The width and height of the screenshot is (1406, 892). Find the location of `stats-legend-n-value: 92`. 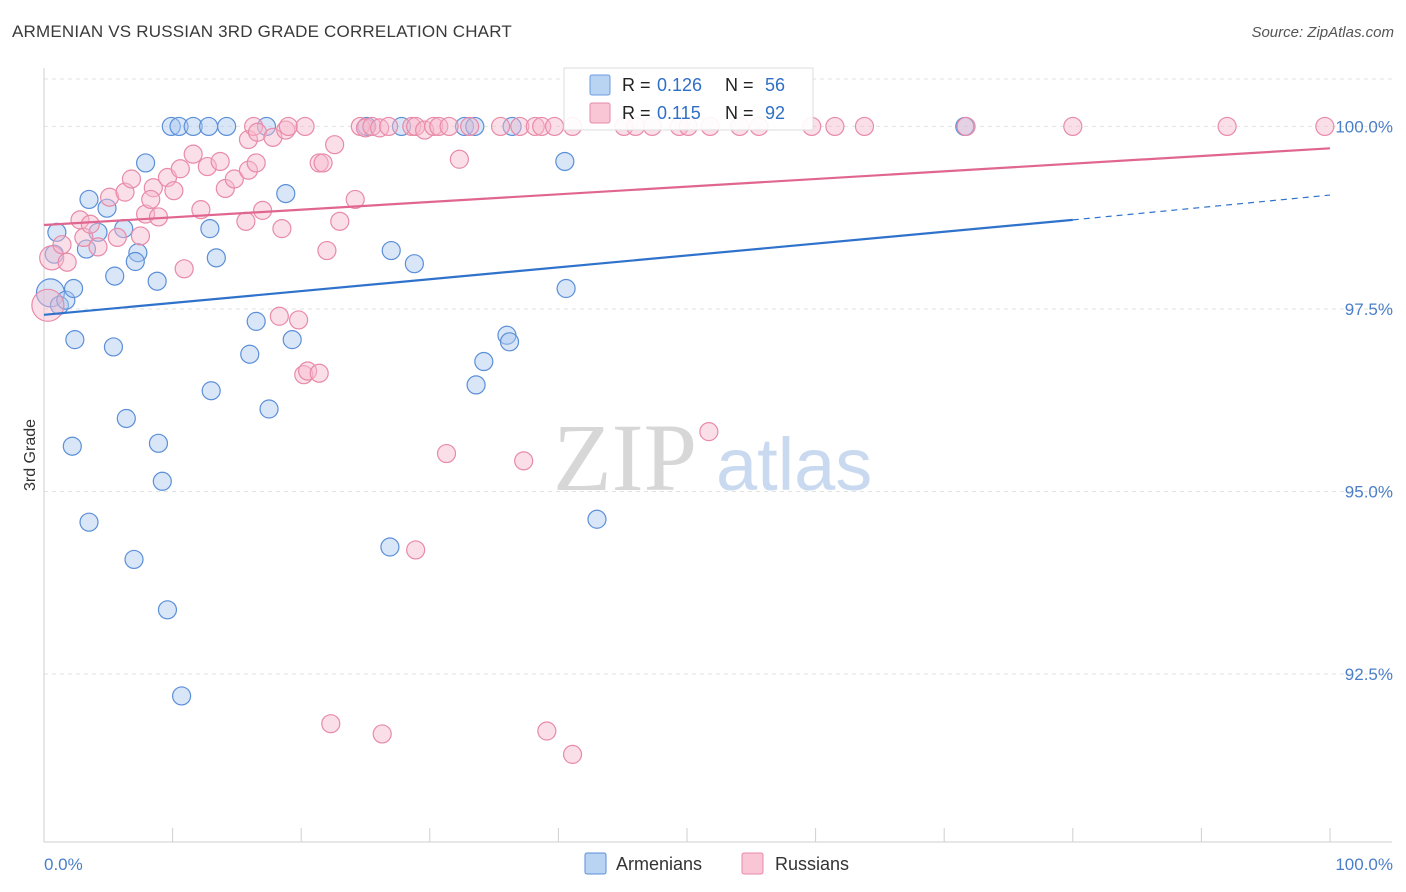

stats-legend-n-value: 92 is located at coordinates (775, 113).